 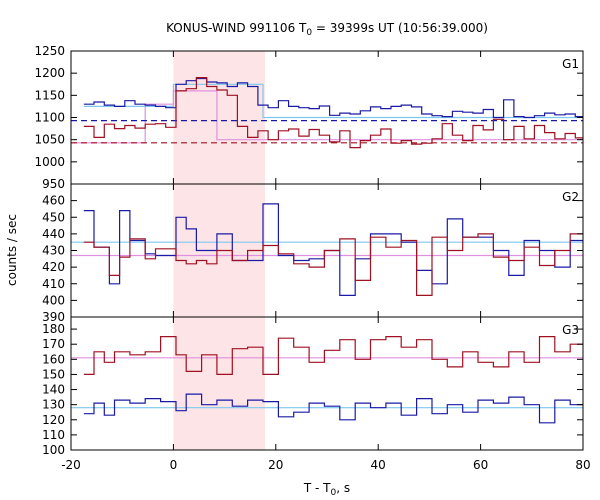 I want to click on x-tick-label: 0, so click(x=174, y=465).